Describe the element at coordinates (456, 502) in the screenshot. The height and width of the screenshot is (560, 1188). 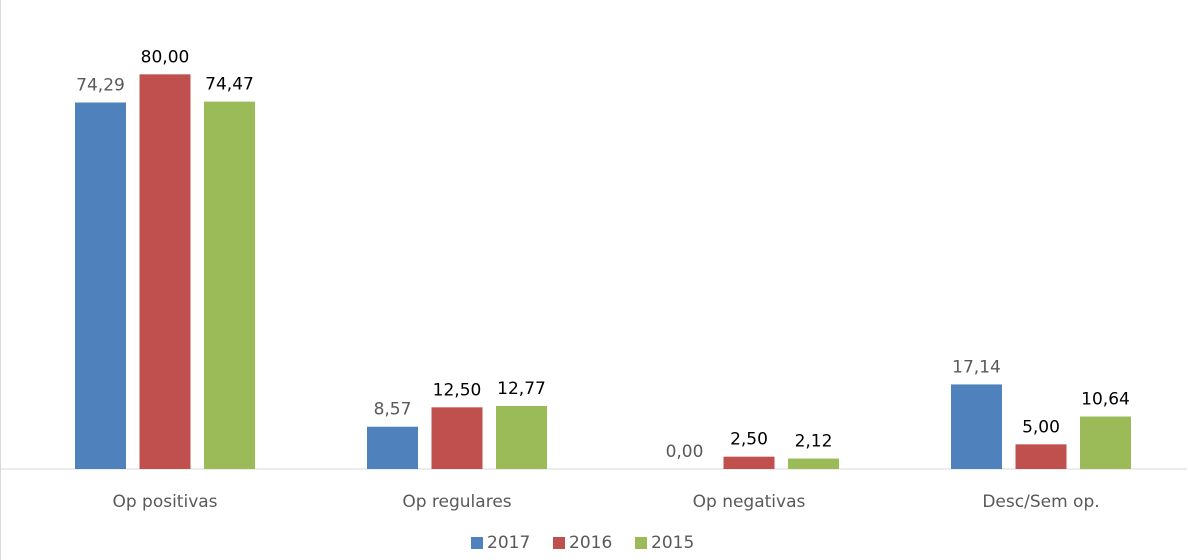
I see `x-tick-label: Op regulares` at that location.